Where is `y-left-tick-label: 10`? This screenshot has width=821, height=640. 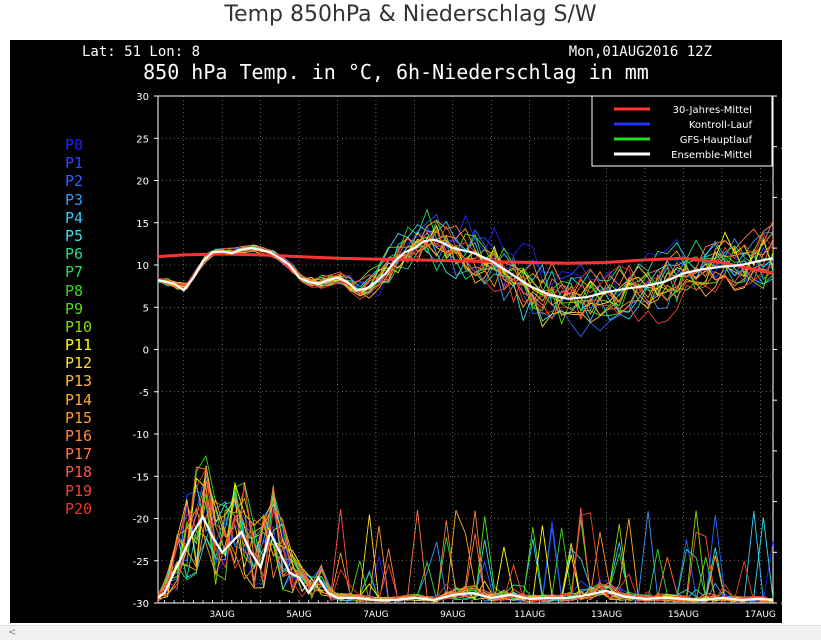 y-left-tick-label: 10 is located at coordinates (142, 266).